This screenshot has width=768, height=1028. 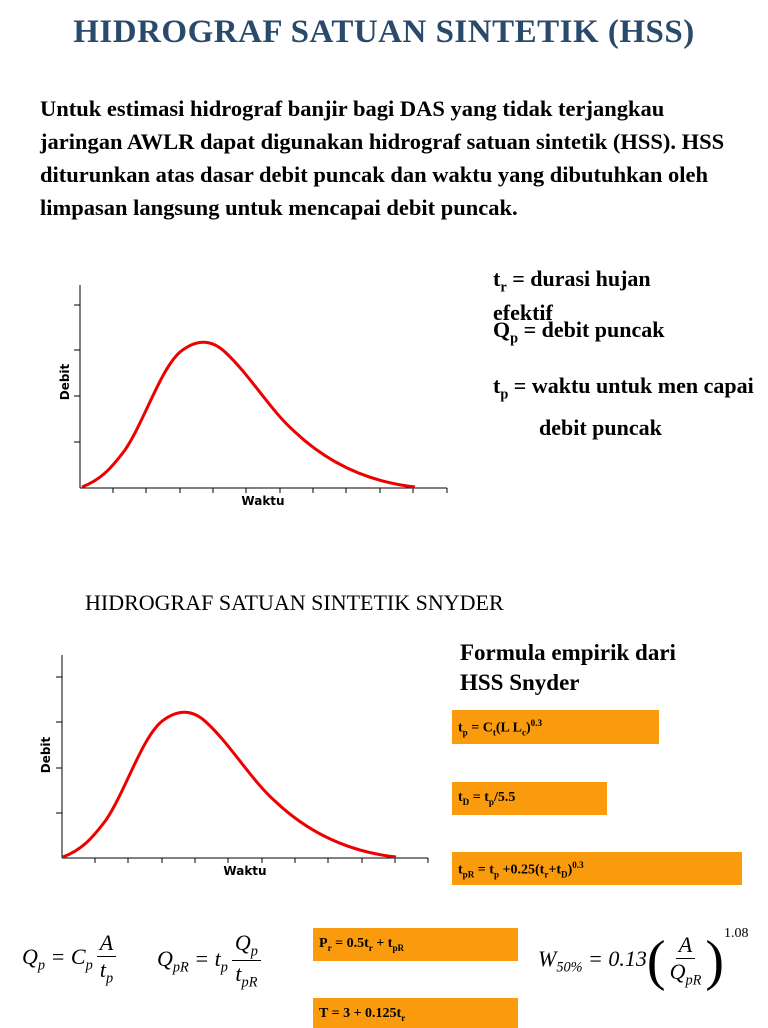 I want to click on formula-box: tD = tp/5.5, so click(x=529, y=798).